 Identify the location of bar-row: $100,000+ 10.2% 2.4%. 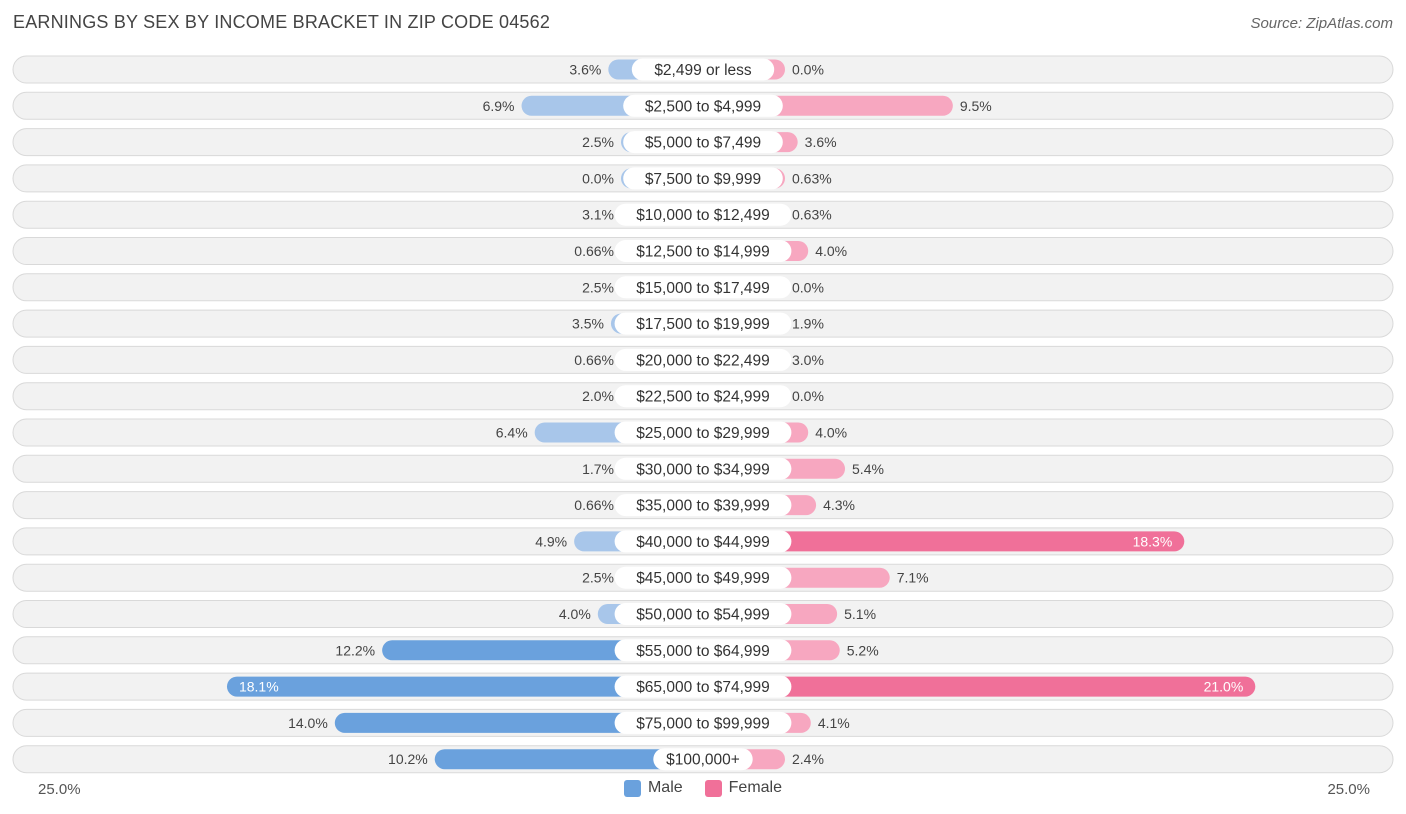
(703, 759).